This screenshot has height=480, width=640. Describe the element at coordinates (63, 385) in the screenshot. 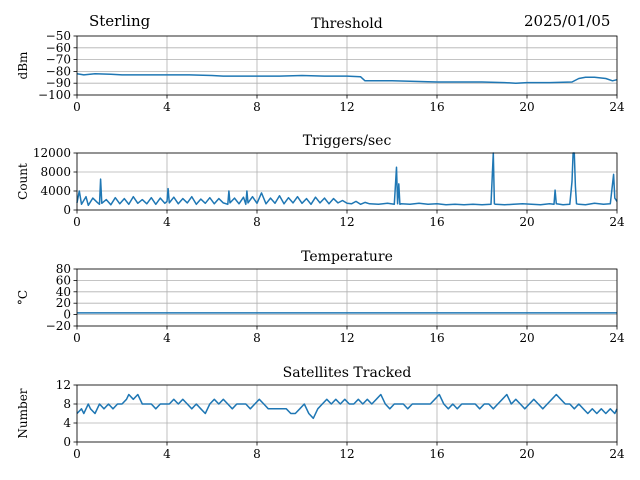

I see `panel-4-y-tick-label: 12` at that location.